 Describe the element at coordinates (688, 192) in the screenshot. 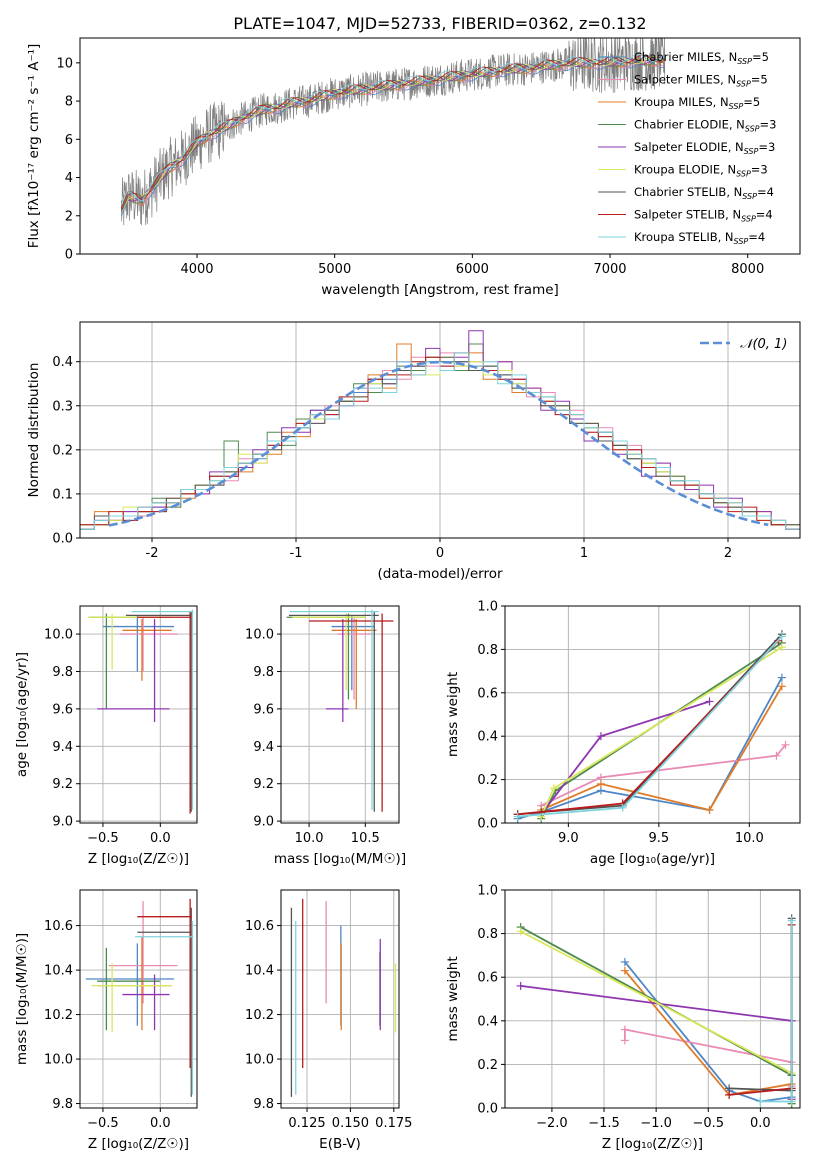

I see `legend-label-main: Chabrier STELIB, N` at that location.